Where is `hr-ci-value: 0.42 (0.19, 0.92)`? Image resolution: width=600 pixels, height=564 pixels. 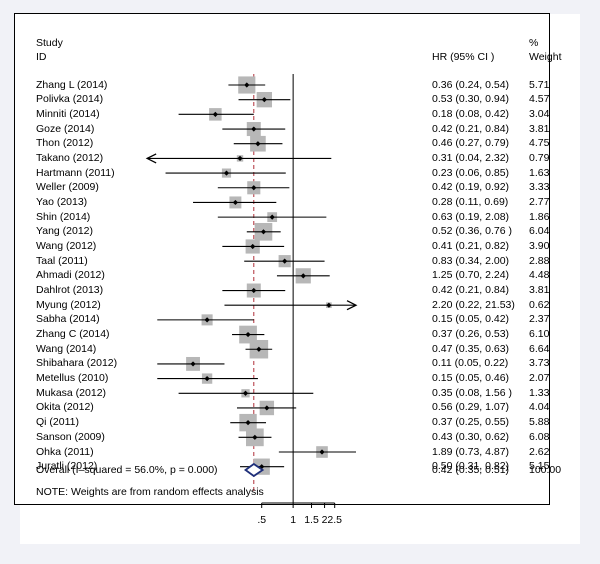 hr-ci-value: 0.42 (0.19, 0.92) is located at coordinates (471, 187).